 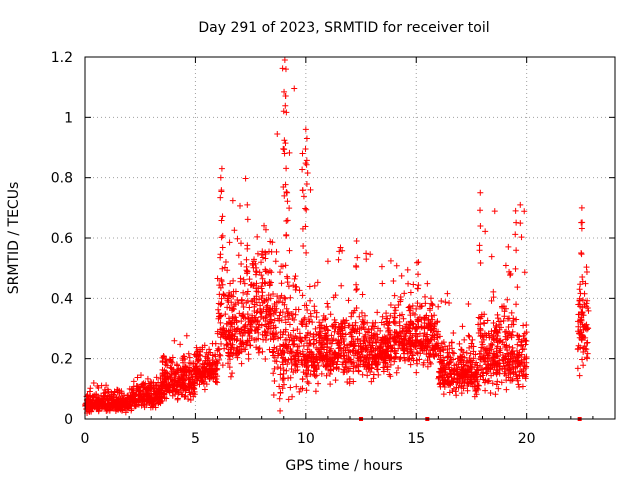 I want to click on x-tick-label: 20, so click(x=527, y=439).